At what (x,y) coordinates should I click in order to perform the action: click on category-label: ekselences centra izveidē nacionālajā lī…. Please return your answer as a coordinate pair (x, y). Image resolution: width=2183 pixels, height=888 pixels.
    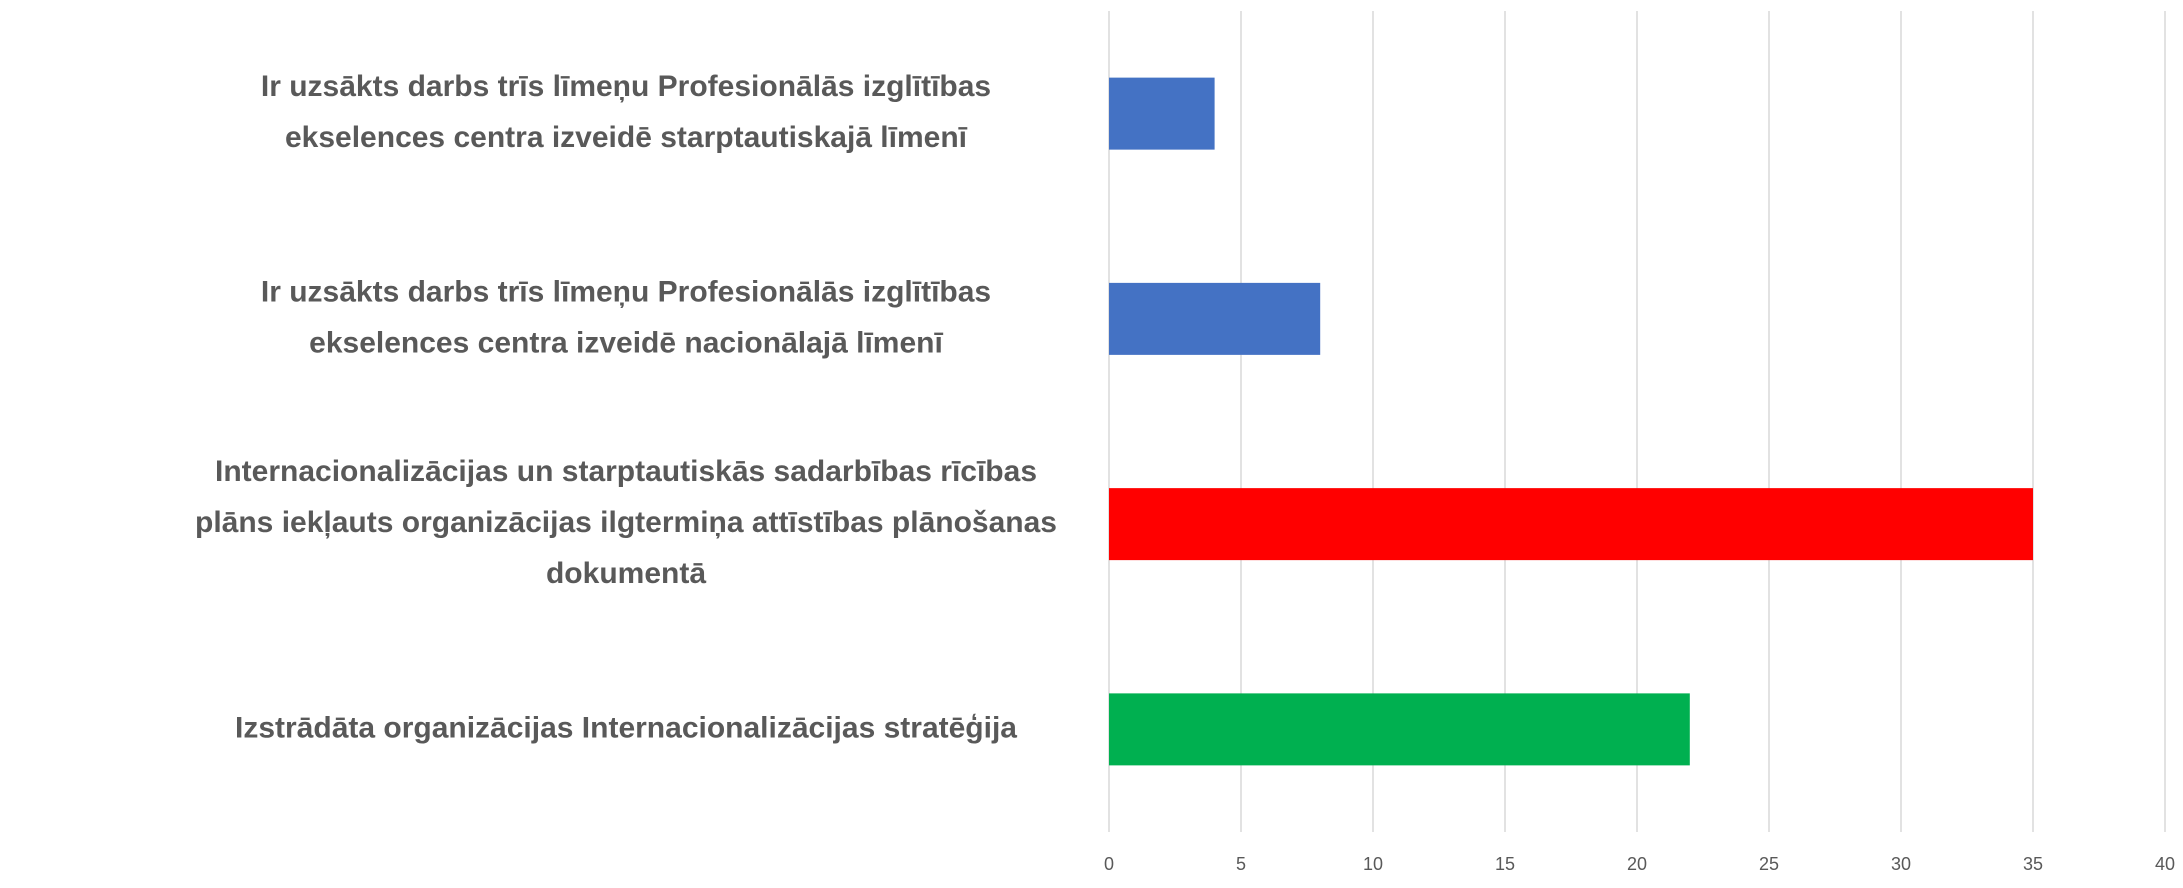
    Looking at the image, I should click on (626, 342).